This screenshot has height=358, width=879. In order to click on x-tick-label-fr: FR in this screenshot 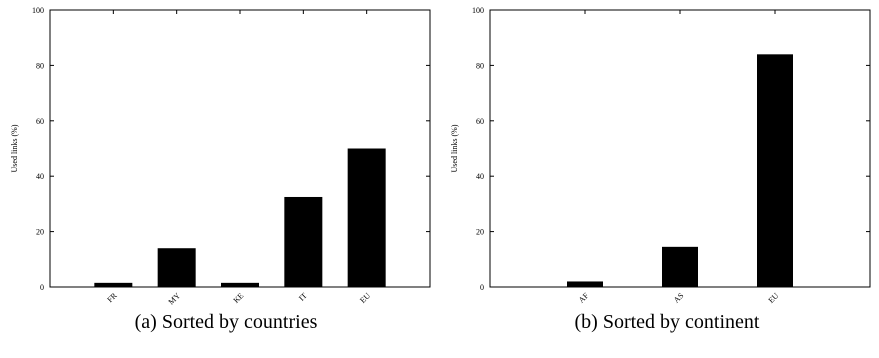, I will do `click(112, 298)`.